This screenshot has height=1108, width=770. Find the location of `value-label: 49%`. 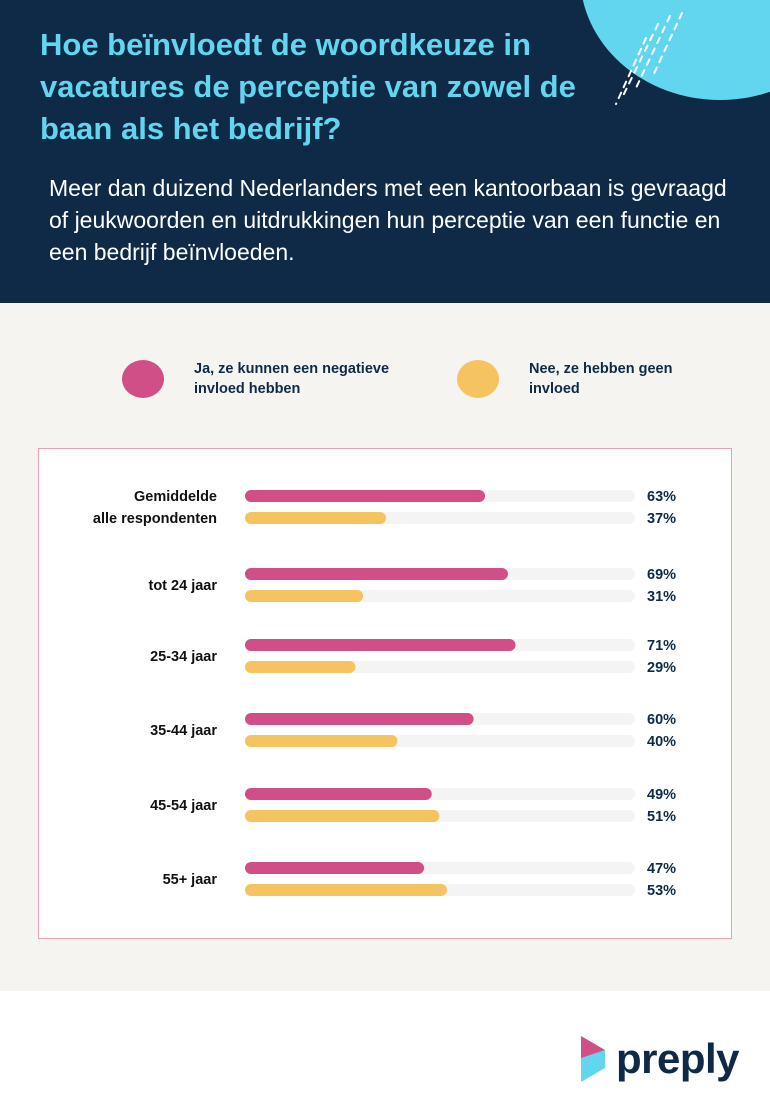

value-label: 49% is located at coordinates (661, 795).